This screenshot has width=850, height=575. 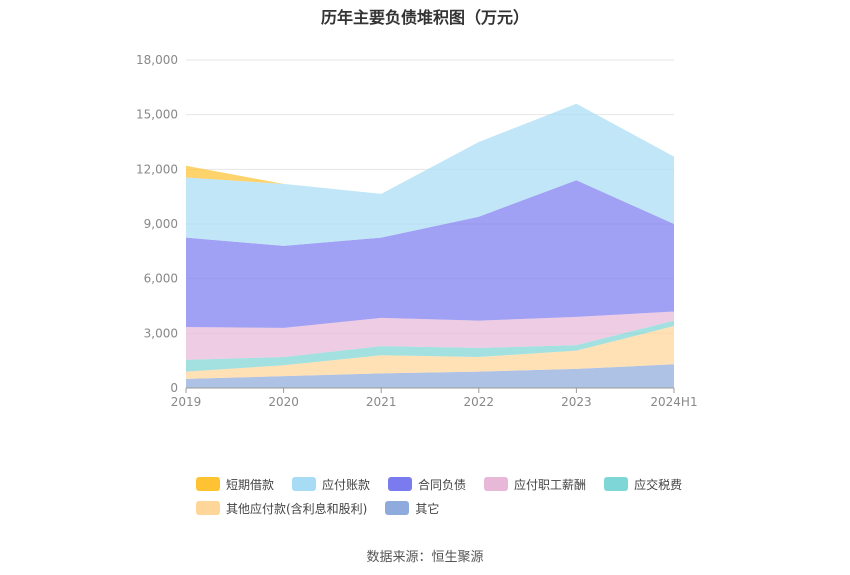 I want to click on legend-item-employee-payable: 应付职工薪酬, so click(x=535, y=484).